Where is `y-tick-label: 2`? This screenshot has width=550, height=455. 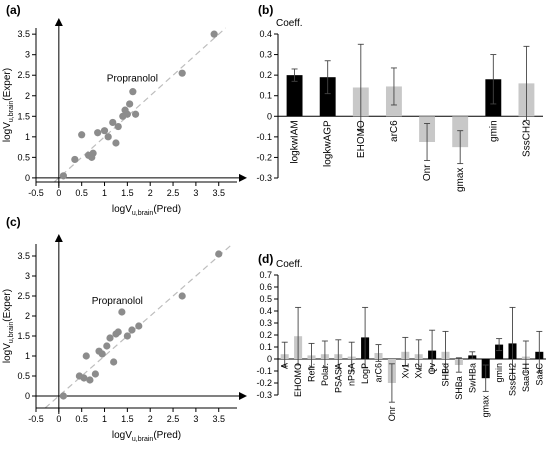 y-tick-label: 2 is located at coordinates (27, 316).